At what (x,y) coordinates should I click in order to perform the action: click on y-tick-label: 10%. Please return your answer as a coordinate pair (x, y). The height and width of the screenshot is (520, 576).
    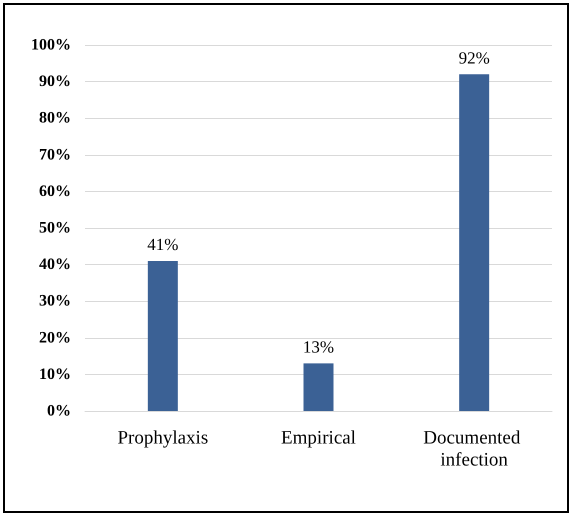
    Looking at the image, I should click on (55, 374).